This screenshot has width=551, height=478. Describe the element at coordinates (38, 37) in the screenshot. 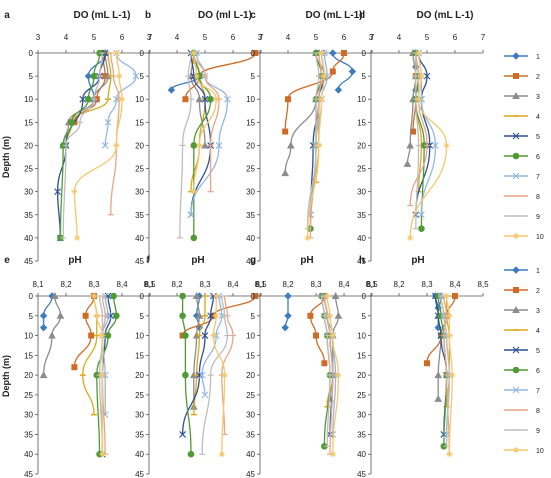

I see `x-tick-label: 3` at that location.